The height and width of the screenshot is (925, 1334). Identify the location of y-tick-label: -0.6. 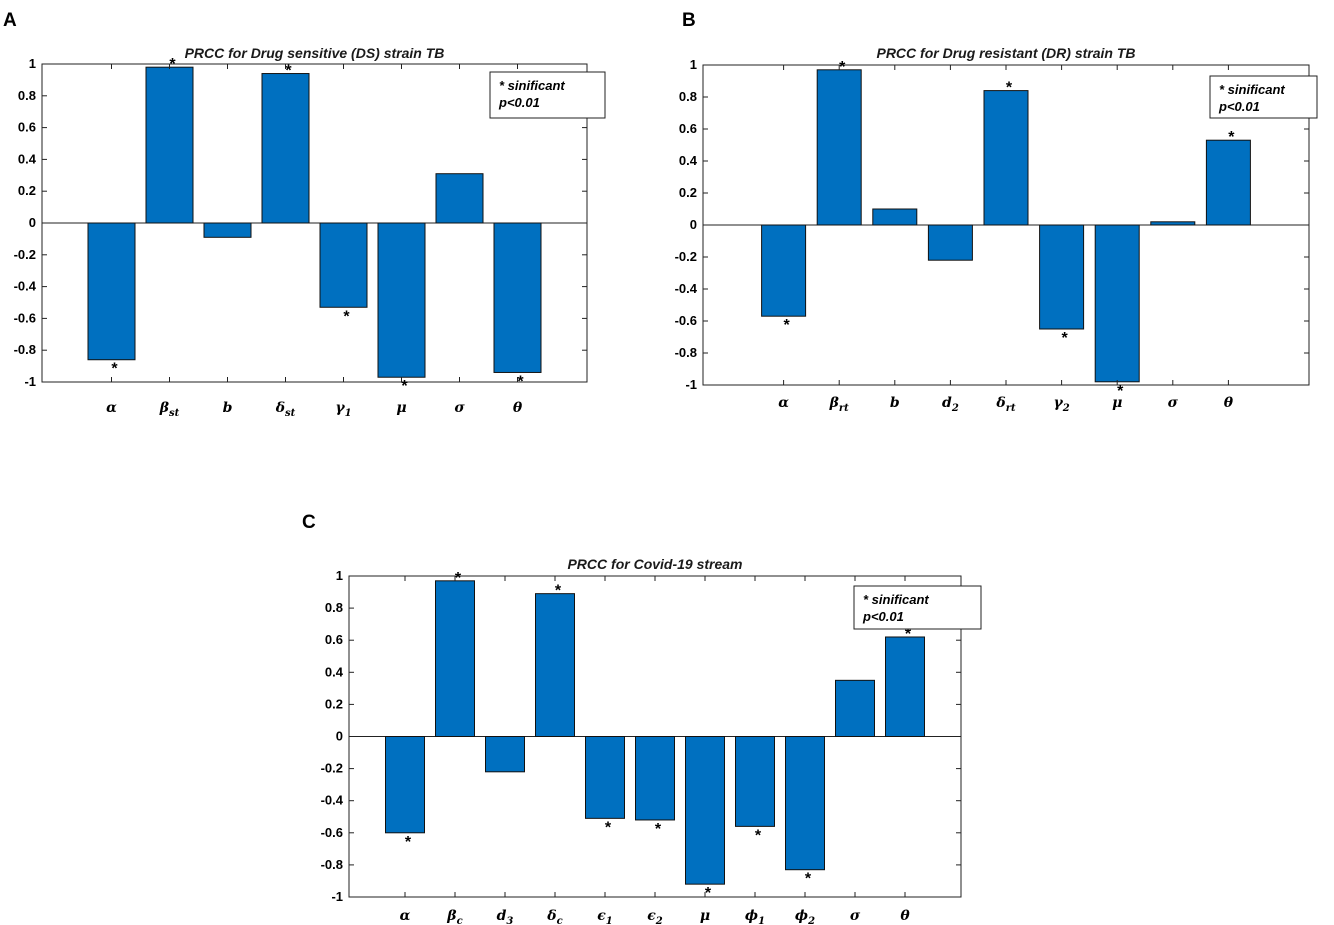
(332, 832).